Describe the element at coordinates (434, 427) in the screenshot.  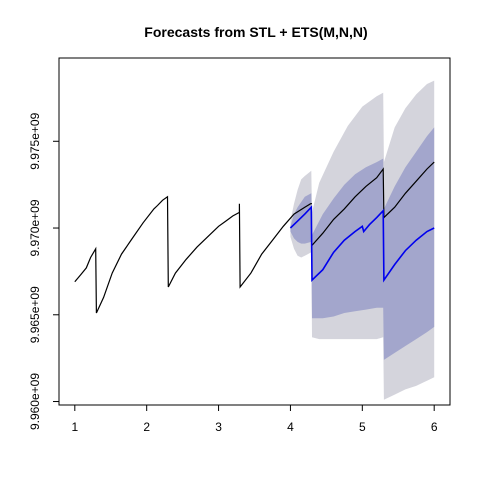
I see `x-tick-label: 6` at that location.